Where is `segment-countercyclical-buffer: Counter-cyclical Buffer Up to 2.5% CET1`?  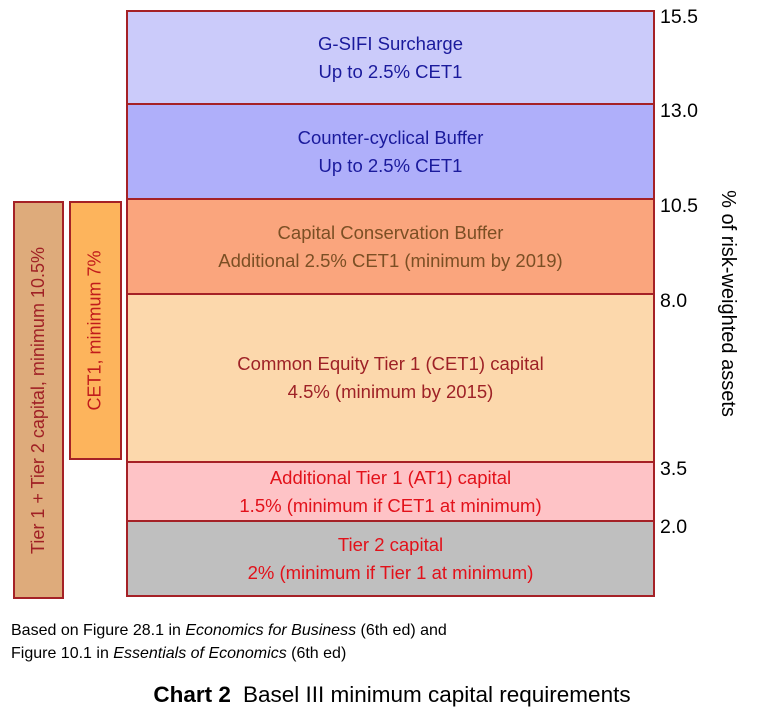
segment-countercyclical-buffer: Counter-cyclical Buffer Up to 2.5% CET1 is located at coordinates (390, 152).